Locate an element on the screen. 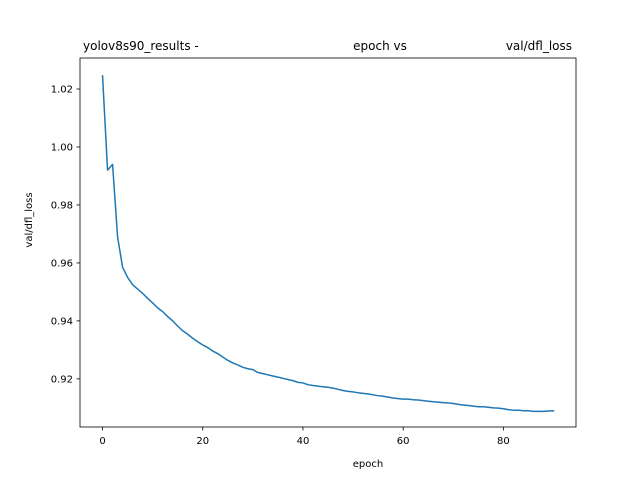  chart-title-part-3: val/dfl_loss is located at coordinates (539, 46).